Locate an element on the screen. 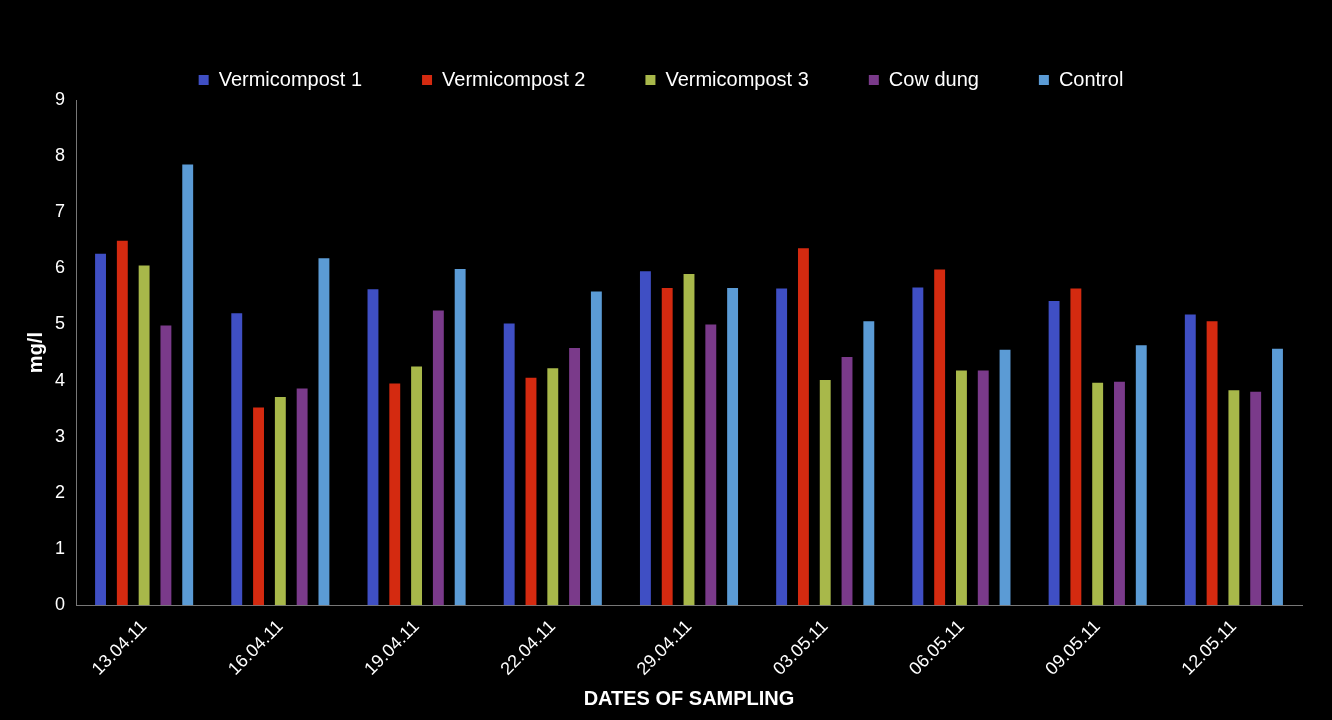 The image size is (1332, 720). legend-label: Cow dung is located at coordinates (933, 78).